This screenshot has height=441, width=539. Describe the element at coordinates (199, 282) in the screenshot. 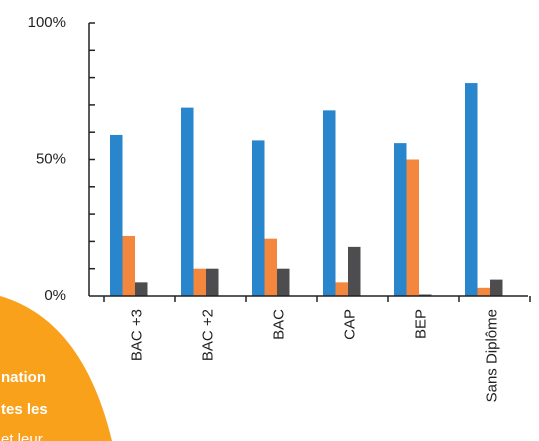

I see `bar-bac-2-s2` at that location.